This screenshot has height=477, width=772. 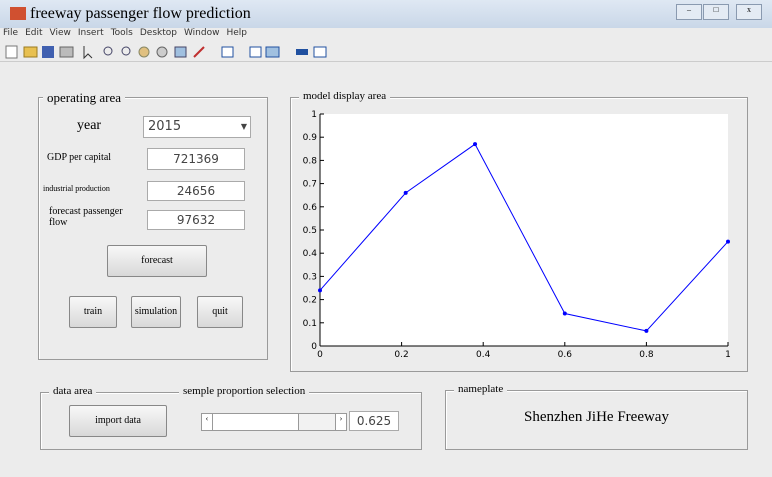 I want to click on gdp-label: GDP per capital, so click(x=79, y=157).